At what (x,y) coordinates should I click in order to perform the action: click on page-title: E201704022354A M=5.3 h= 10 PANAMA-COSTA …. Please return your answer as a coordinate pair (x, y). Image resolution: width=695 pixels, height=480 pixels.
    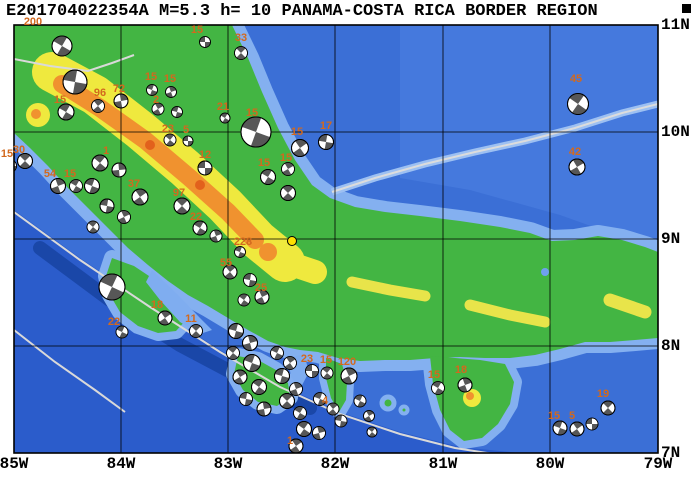
    Looking at the image, I should click on (302, 11).